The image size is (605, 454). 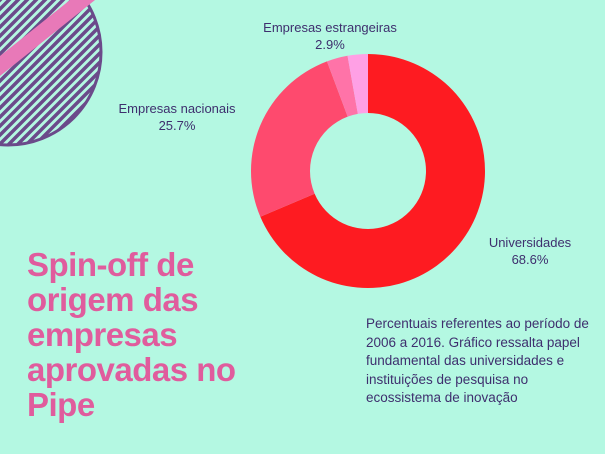 I want to click on slice-remainder, so click(x=357, y=84).